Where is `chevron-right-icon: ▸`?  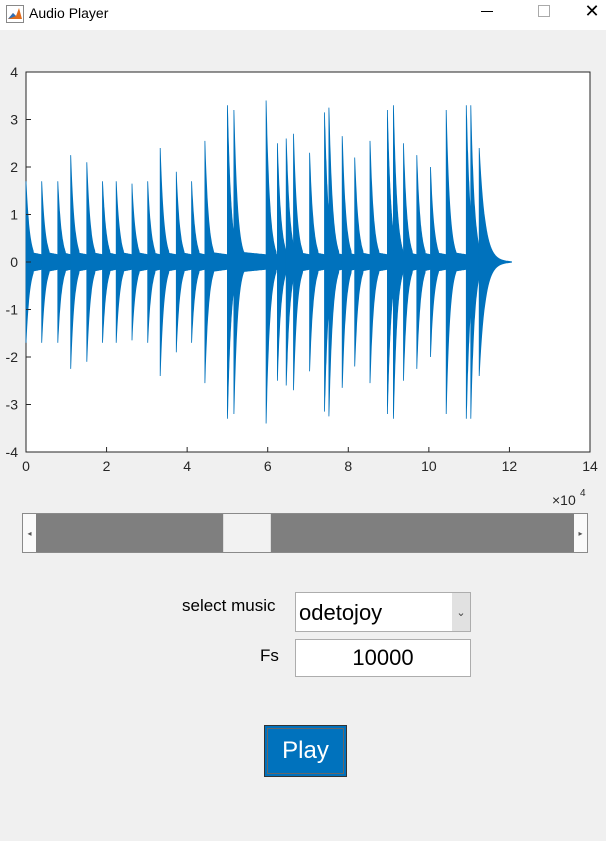 chevron-right-icon: ▸ is located at coordinates (580, 533).